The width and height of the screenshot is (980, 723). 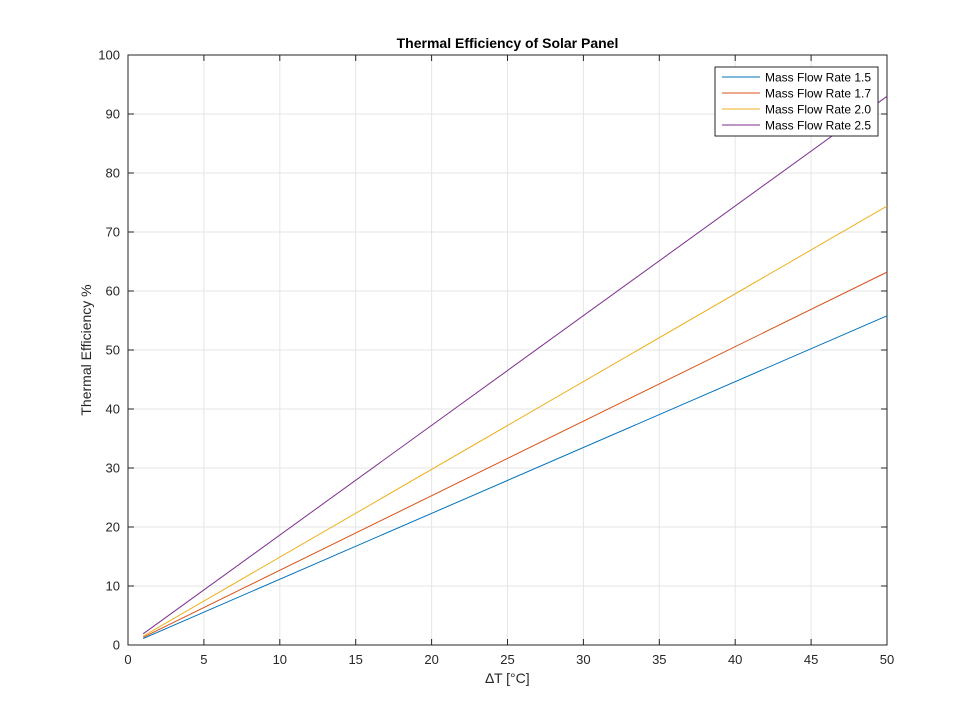 What do you see at coordinates (818, 78) in the screenshot?
I see `legend-entry: Mass Flow Rate 1.5` at bounding box center [818, 78].